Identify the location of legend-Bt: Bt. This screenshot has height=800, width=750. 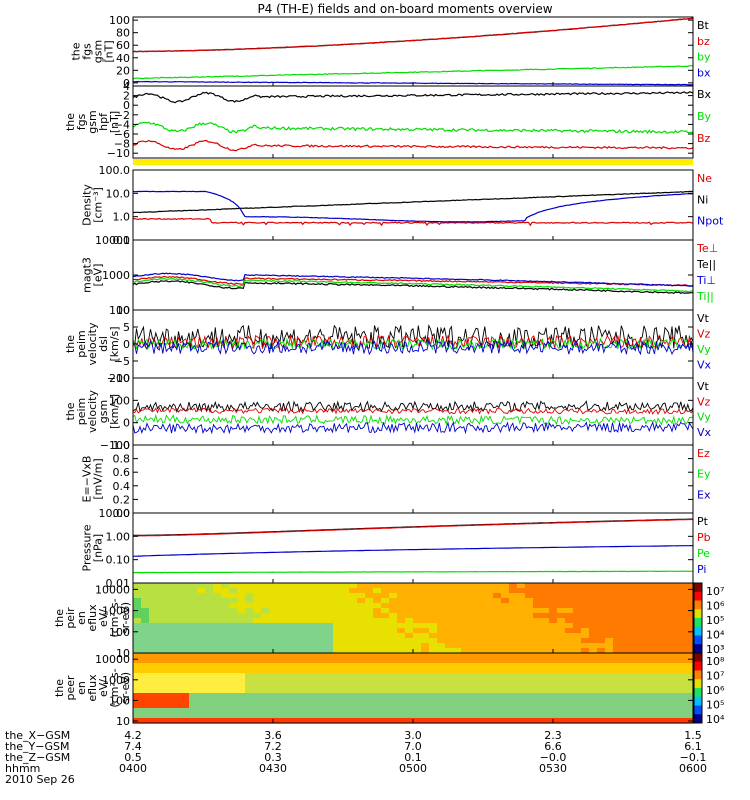
(703, 25).